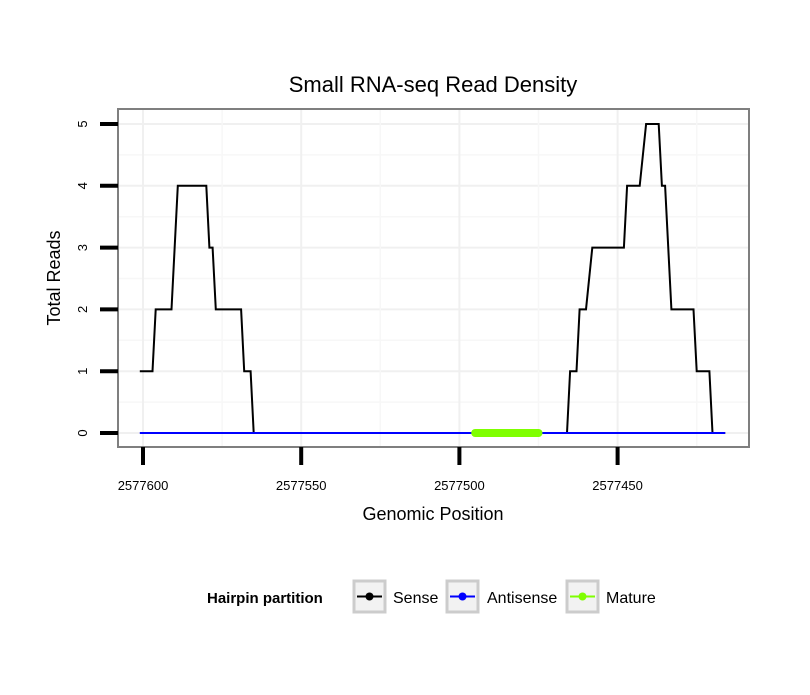 The image size is (810, 695). What do you see at coordinates (82, 247) in the screenshot?
I see `y-tick-label: 3` at bounding box center [82, 247].